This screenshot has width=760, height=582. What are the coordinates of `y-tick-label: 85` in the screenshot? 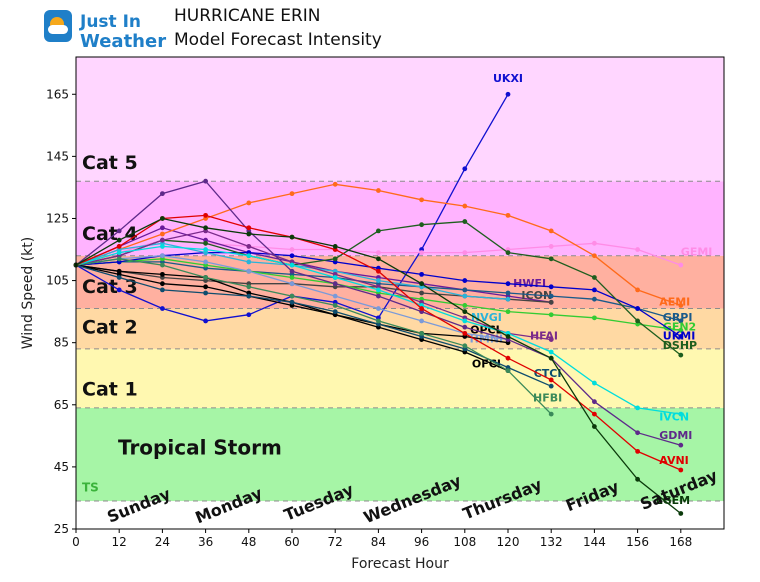 It's located at (61, 343).